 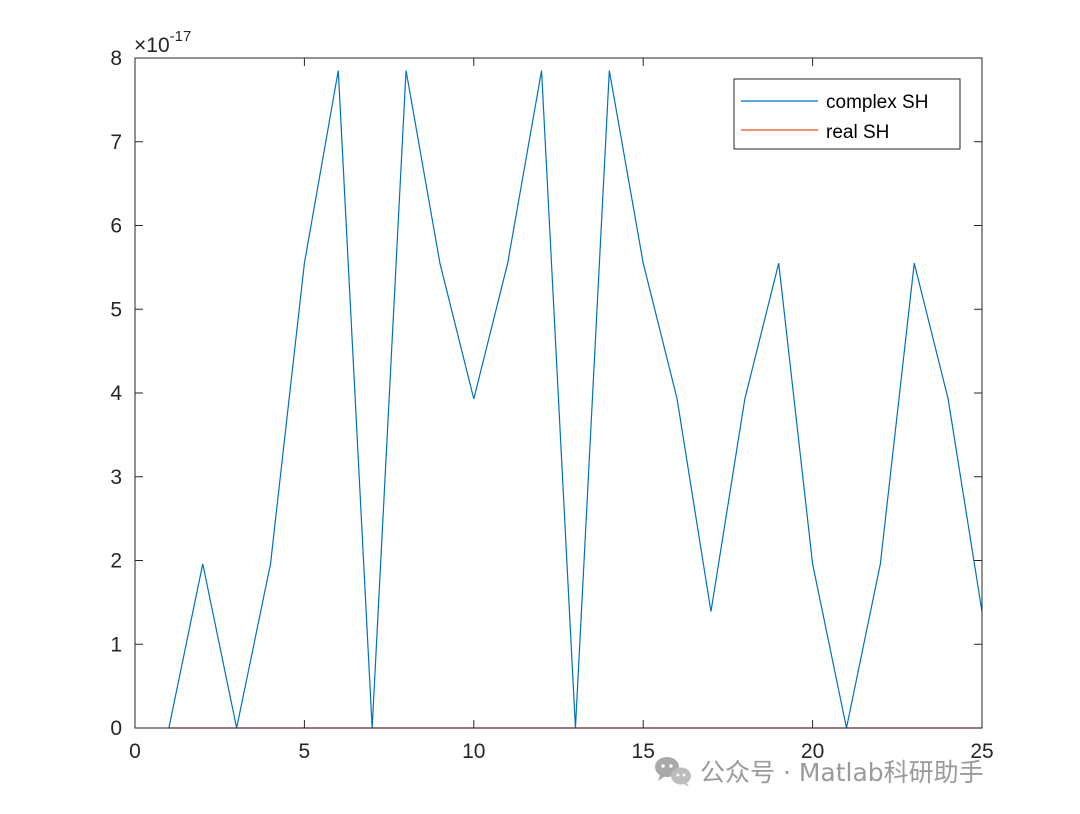 What do you see at coordinates (842, 772) in the screenshot?
I see `watermark-text: 公众号 · Matlab科研助手` at bounding box center [842, 772].